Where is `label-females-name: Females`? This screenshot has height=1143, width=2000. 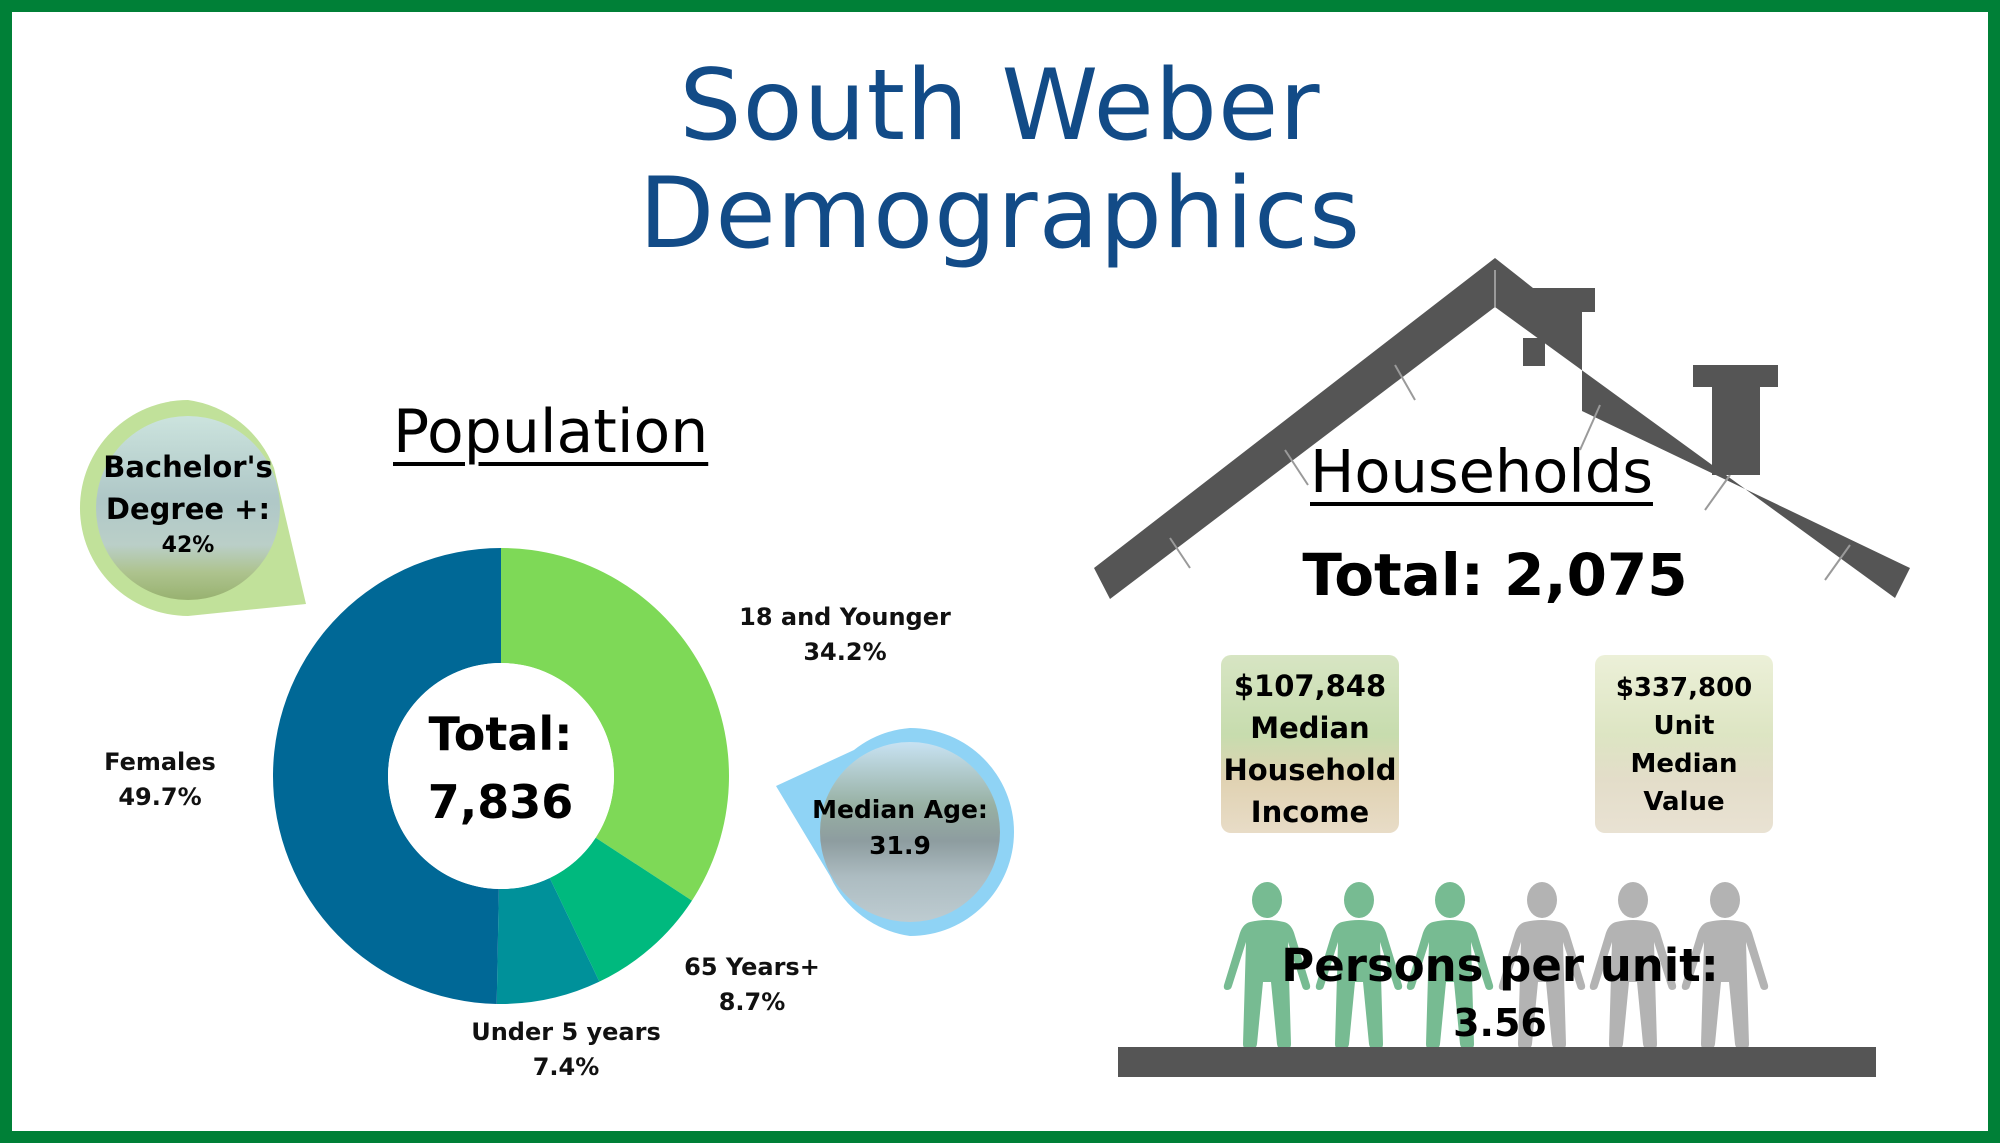 label-females-name: Females is located at coordinates (160, 762).